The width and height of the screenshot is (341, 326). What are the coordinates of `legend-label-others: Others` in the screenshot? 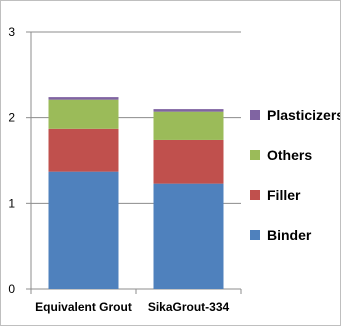 It's located at (289, 155).